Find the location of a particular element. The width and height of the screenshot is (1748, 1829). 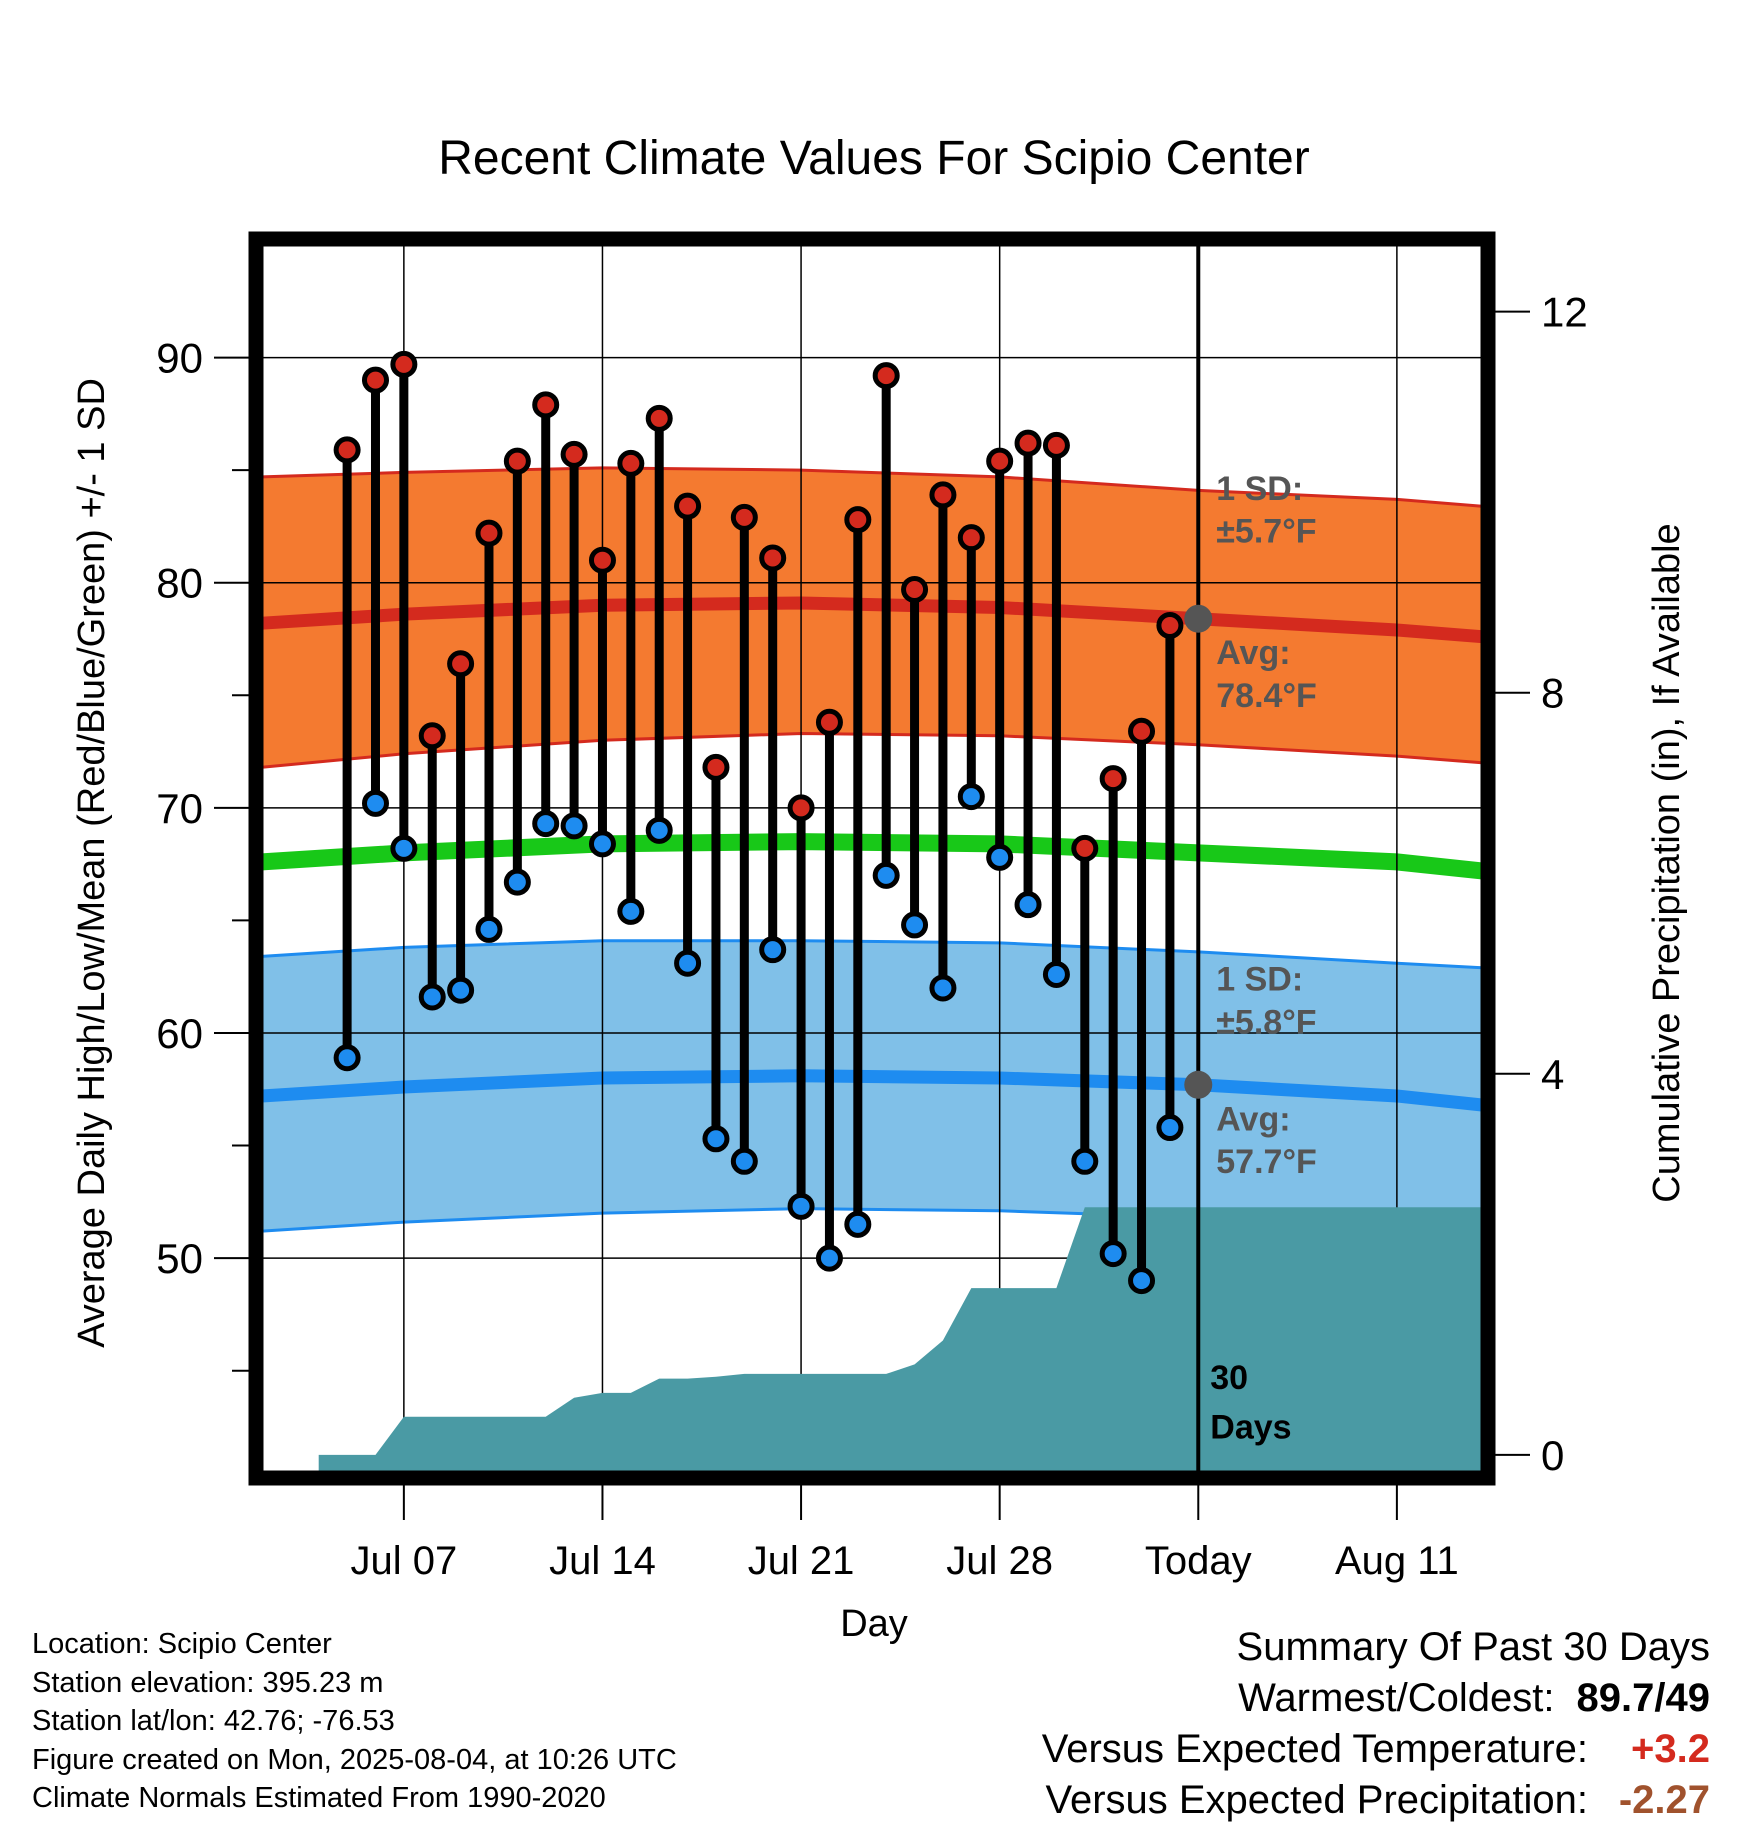

high-avg-label: Avg: is located at coordinates (1253, 653).